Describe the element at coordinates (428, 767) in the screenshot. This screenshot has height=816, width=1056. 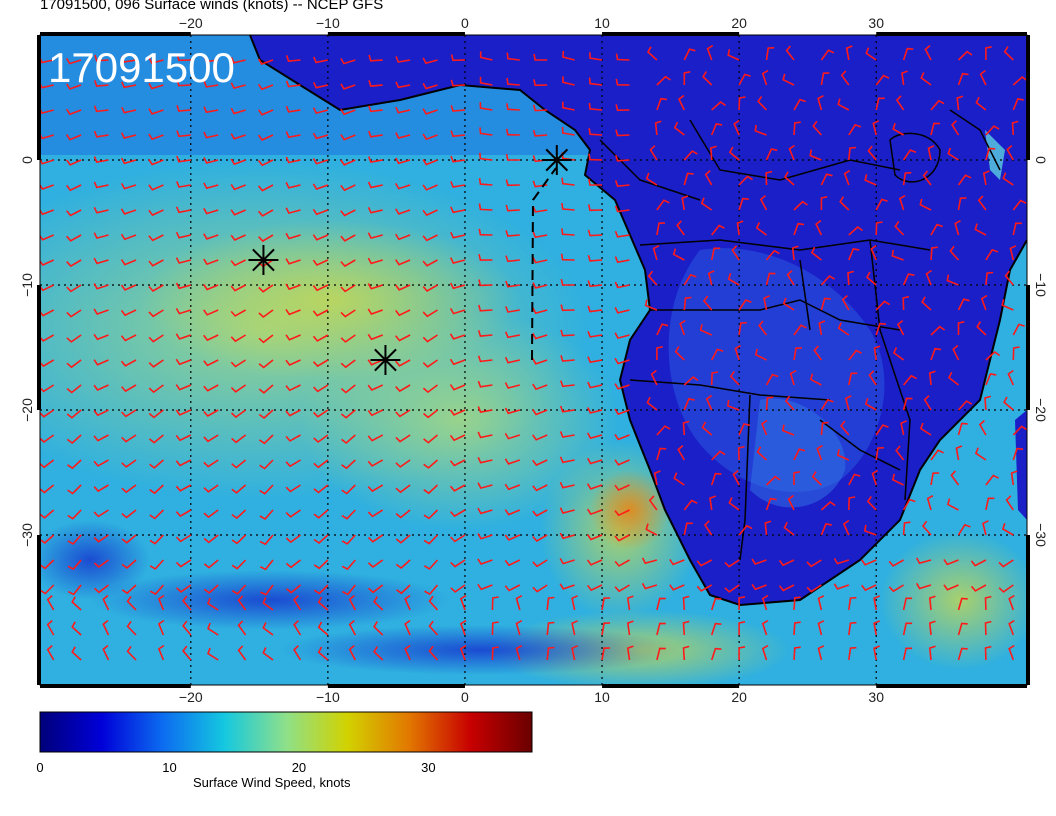
I see `colorbar-tick-label: 30` at that location.